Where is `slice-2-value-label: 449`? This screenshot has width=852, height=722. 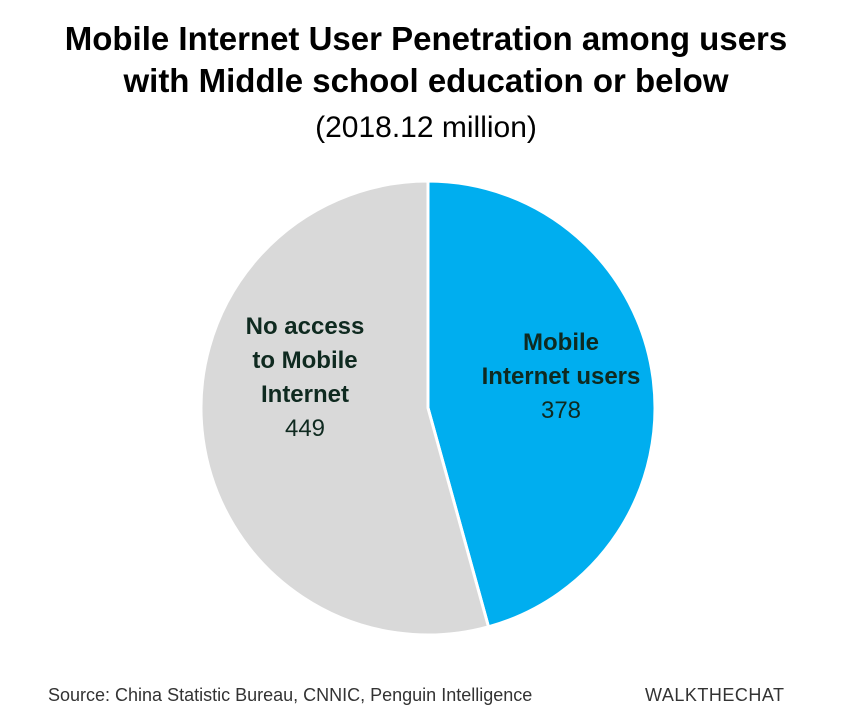
slice-2-value-label: 449 is located at coordinates (305, 428).